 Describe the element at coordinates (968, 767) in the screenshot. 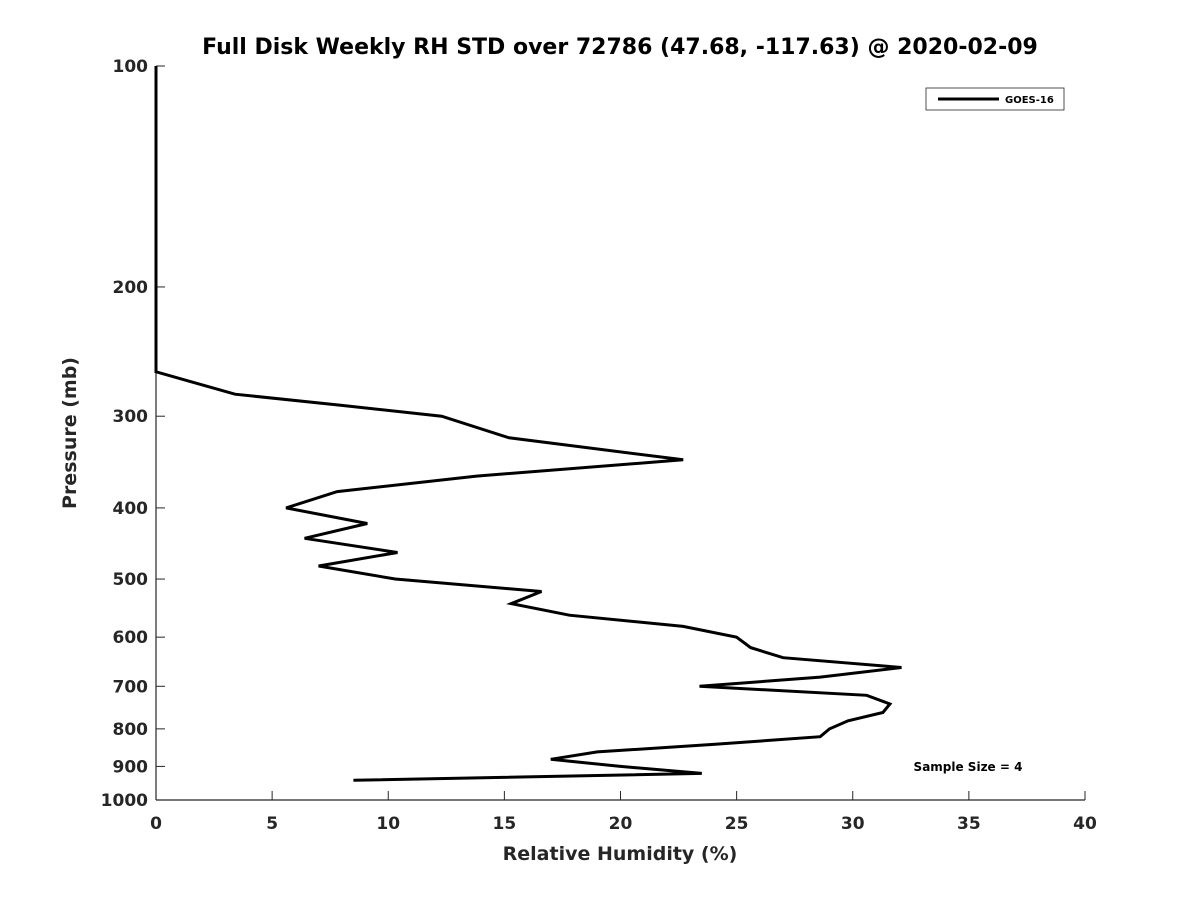

I see `sample-size-note: Sample Size = 4` at that location.